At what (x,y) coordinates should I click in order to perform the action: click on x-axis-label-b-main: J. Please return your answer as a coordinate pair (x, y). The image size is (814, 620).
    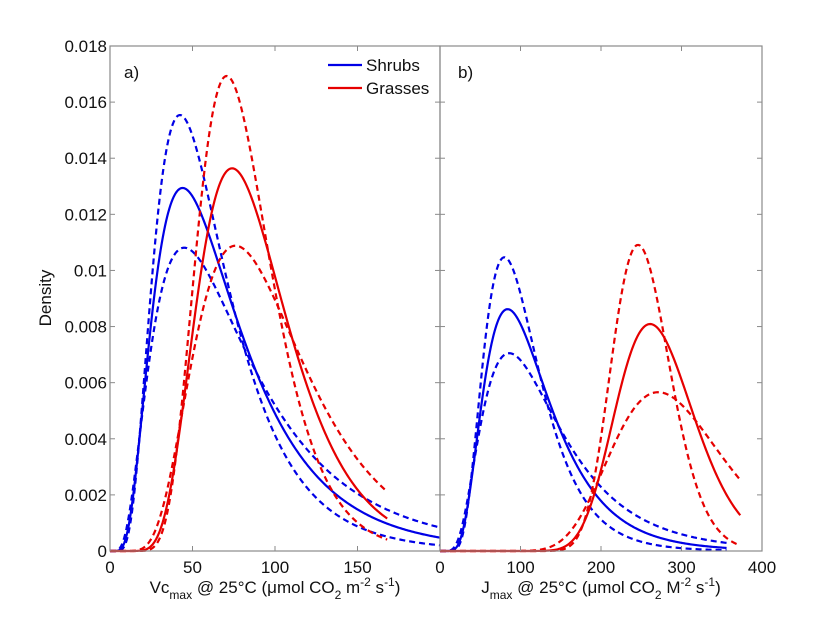
    Looking at the image, I should click on (485, 587).